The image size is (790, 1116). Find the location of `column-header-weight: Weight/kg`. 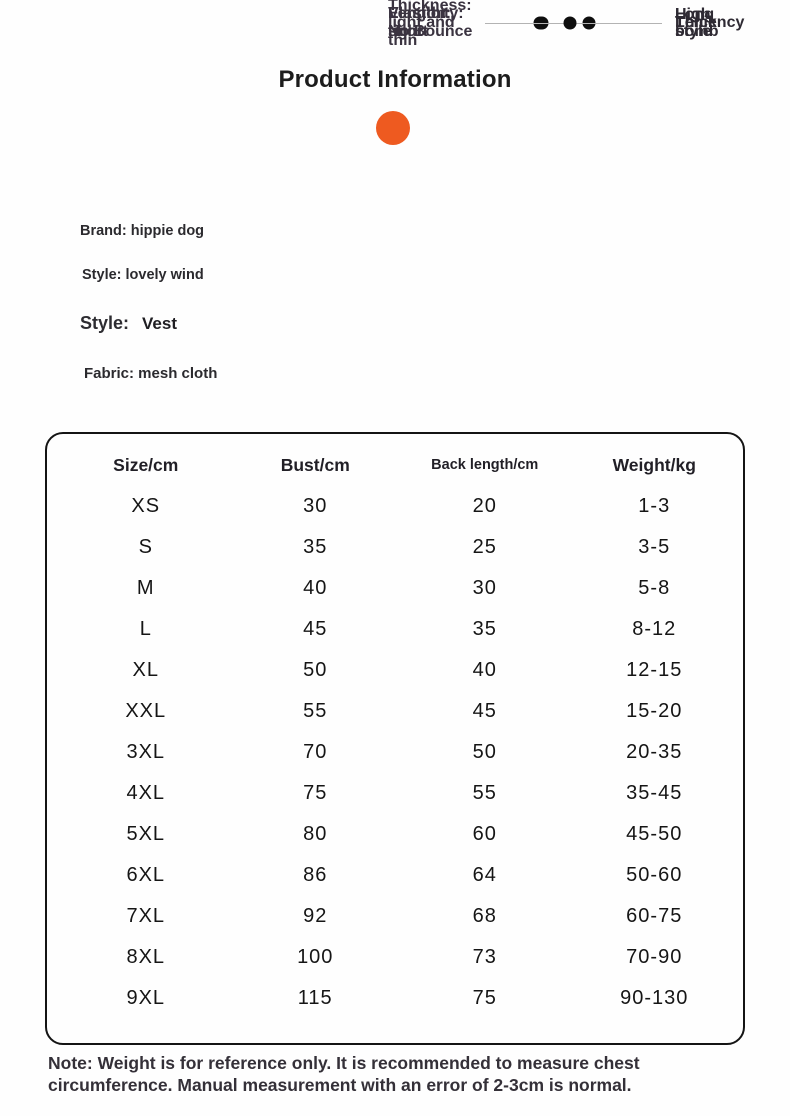

column-header-weight: Weight/kg is located at coordinates (654, 464).